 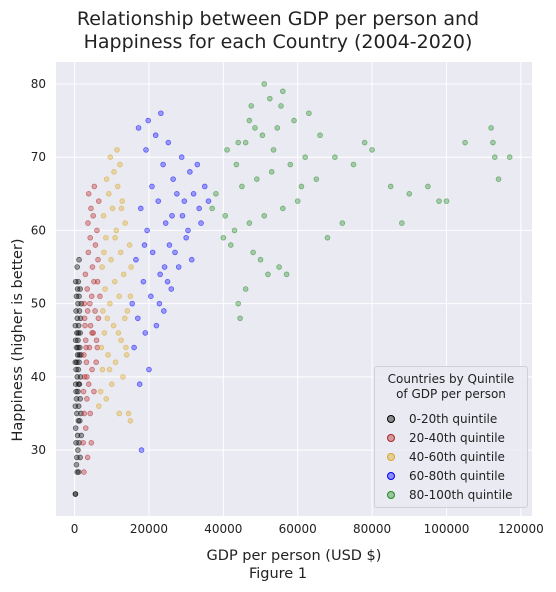 What do you see at coordinates (451, 394) in the screenshot?
I see `legend-title-line2: of GDP per person` at bounding box center [451, 394].